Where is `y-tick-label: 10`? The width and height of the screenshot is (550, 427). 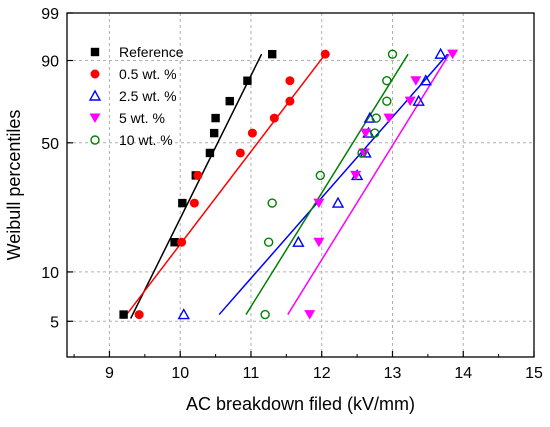
y-tick-label: 10 is located at coordinates (50, 273).